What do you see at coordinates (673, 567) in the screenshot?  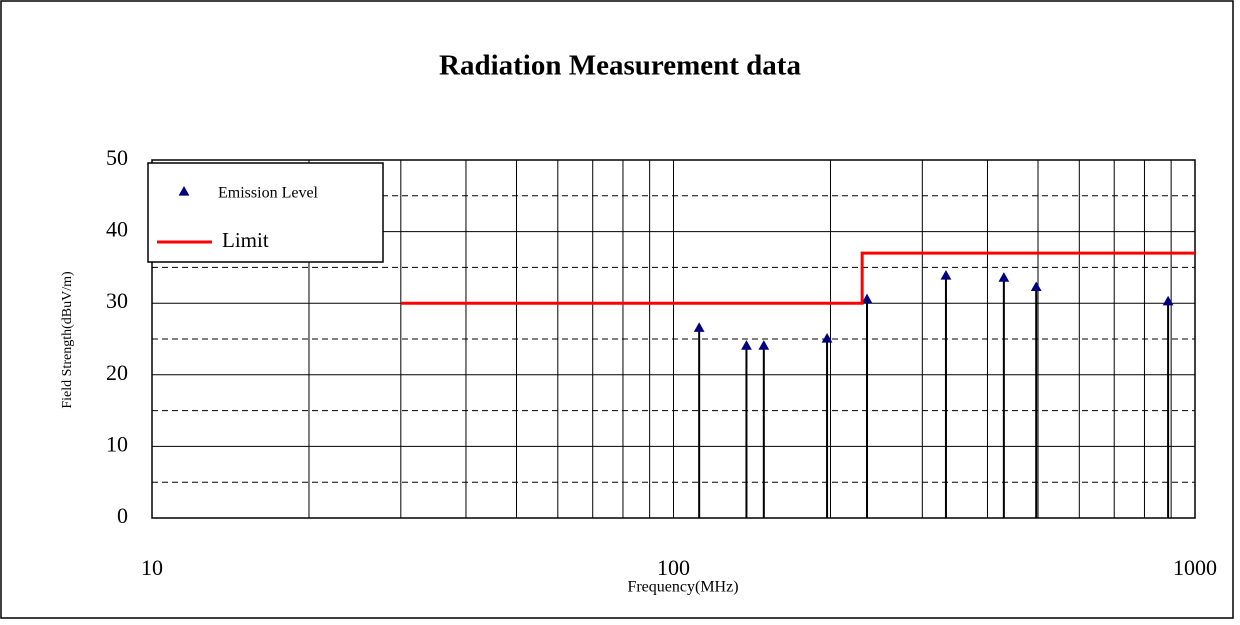 I see `x-tick-label: 100` at bounding box center [673, 567].